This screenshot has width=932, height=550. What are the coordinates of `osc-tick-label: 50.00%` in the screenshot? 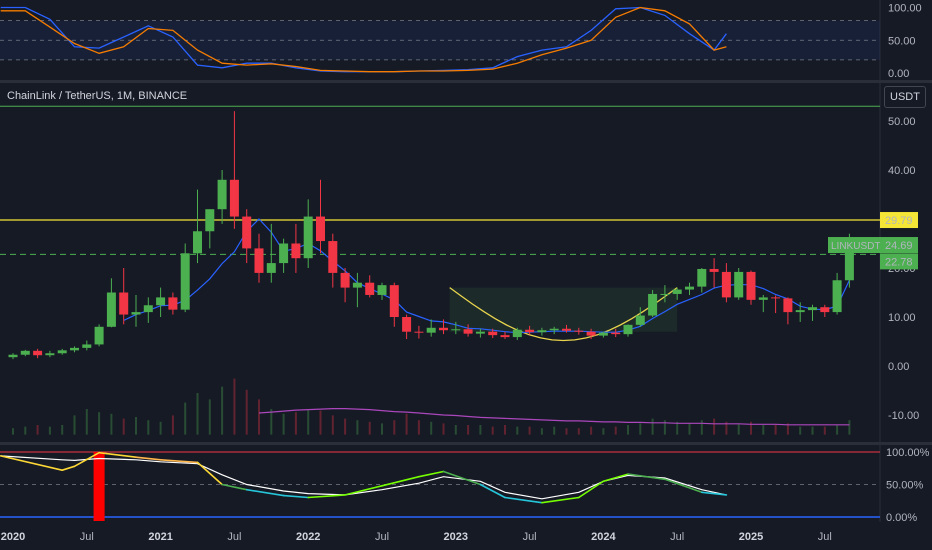 It's located at (905, 486).